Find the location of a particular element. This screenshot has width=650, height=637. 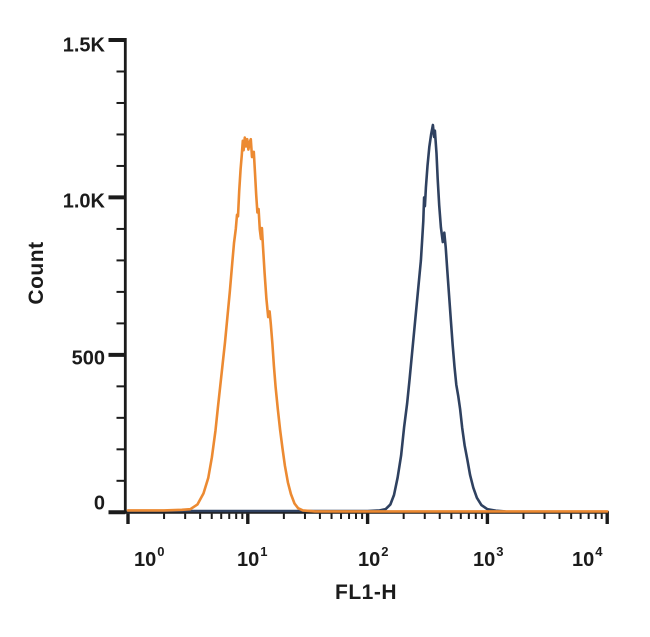

x-tick-label-1e2: 10² is located at coordinates (373, 558).